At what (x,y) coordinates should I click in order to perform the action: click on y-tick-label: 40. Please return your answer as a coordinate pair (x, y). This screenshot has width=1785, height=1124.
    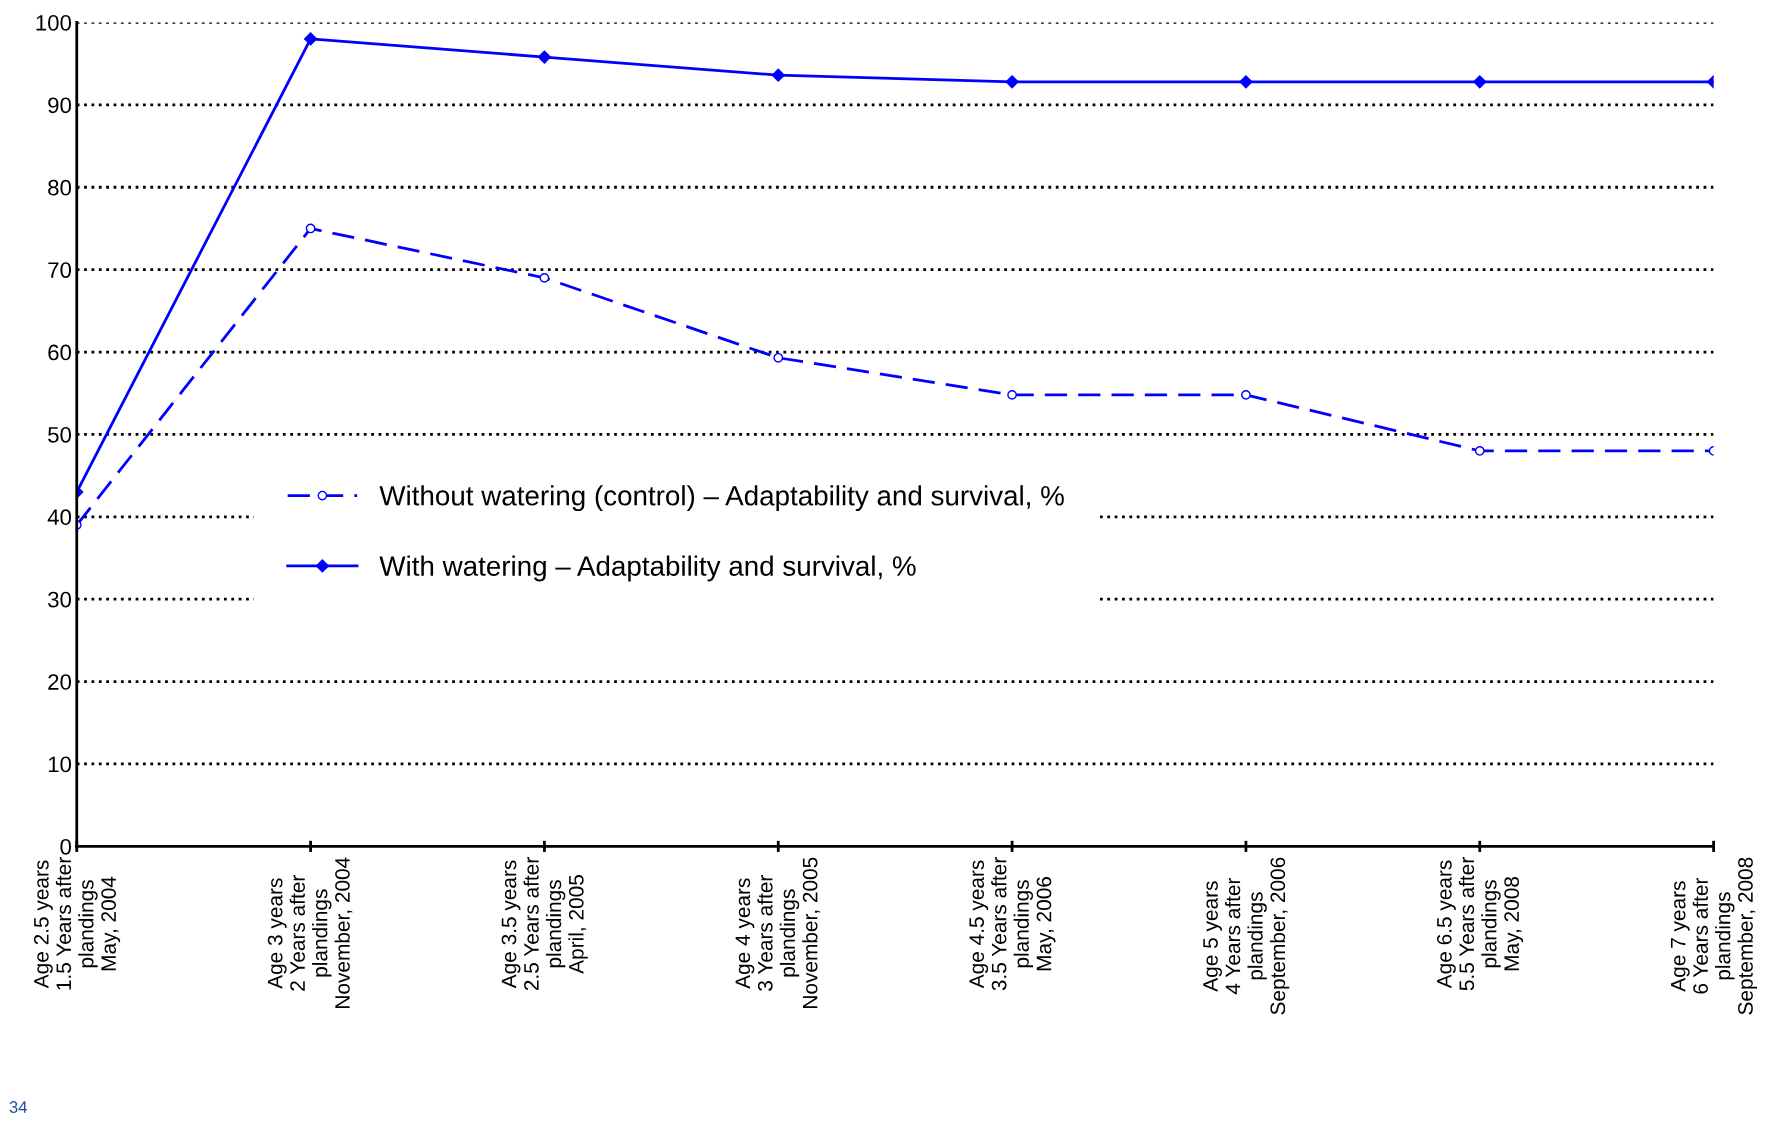
    Looking at the image, I should click on (59, 517).